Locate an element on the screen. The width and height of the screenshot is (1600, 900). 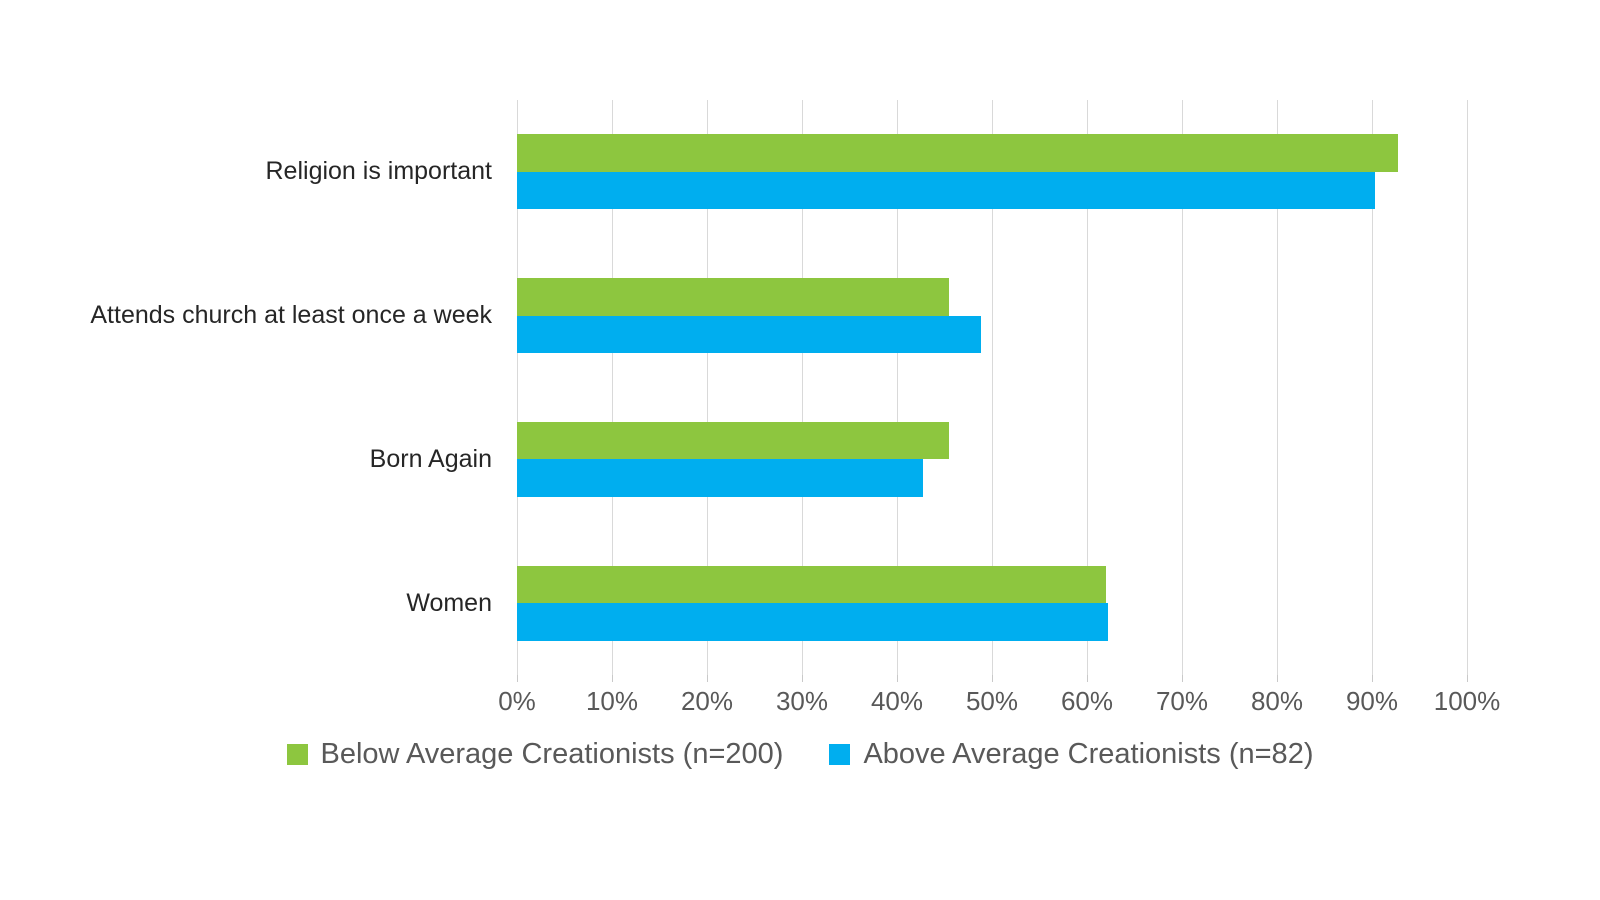
x-axis-tick-label: 10% is located at coordinates (612, 701).